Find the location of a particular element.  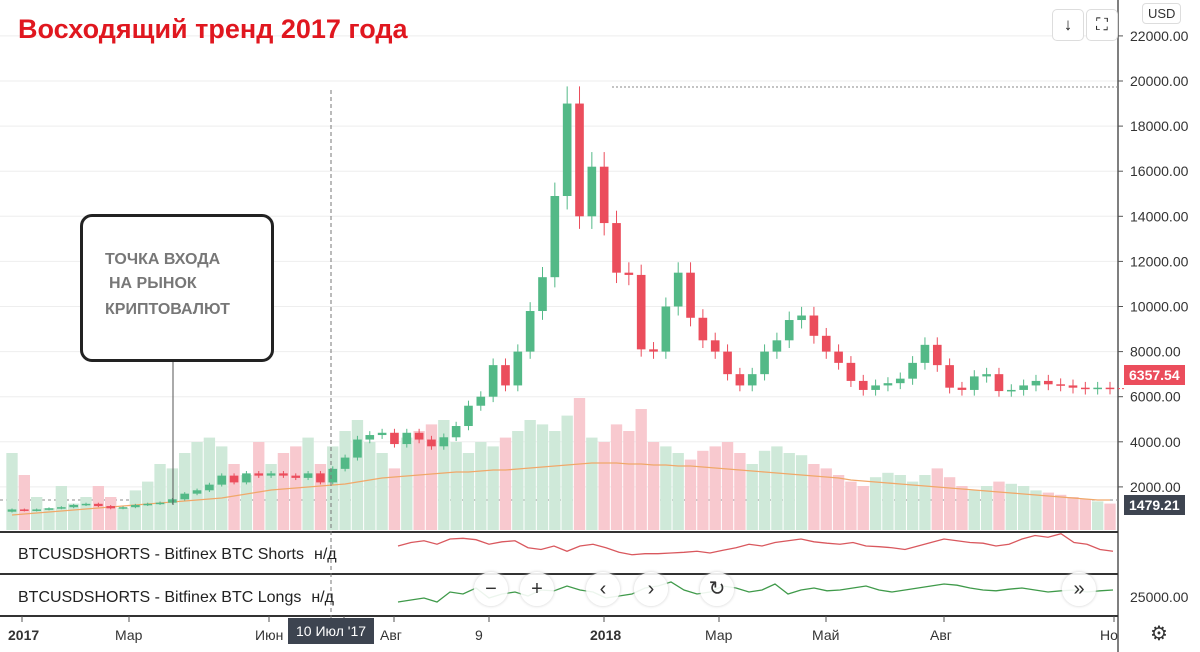

y-tick-label: 22000.00 is located at coordinates (1159, 36).